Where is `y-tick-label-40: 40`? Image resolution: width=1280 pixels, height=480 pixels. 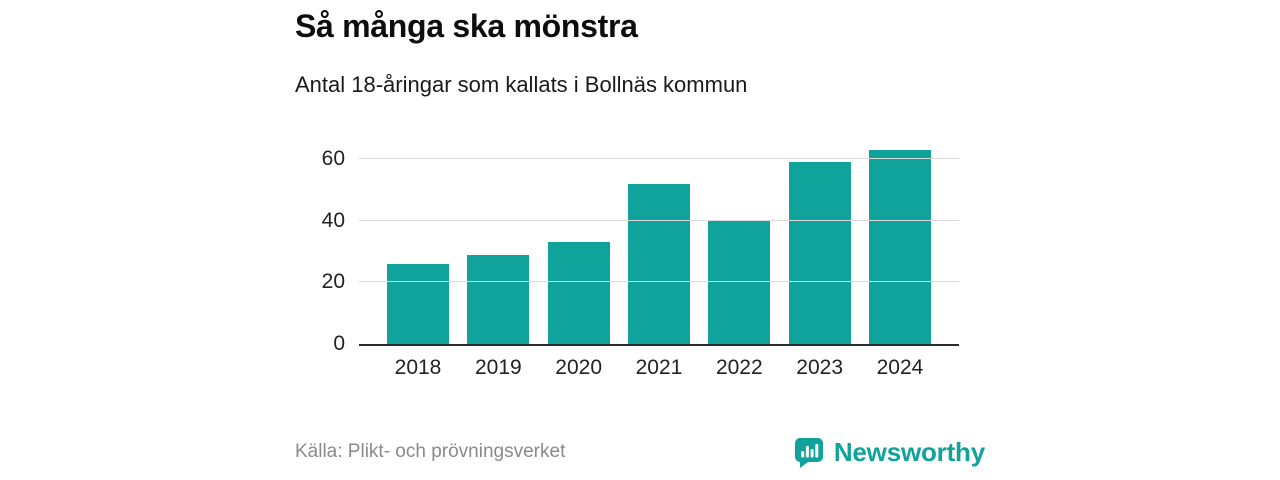
y-tick-label-40: 40 is located at coordinates (333, 220).